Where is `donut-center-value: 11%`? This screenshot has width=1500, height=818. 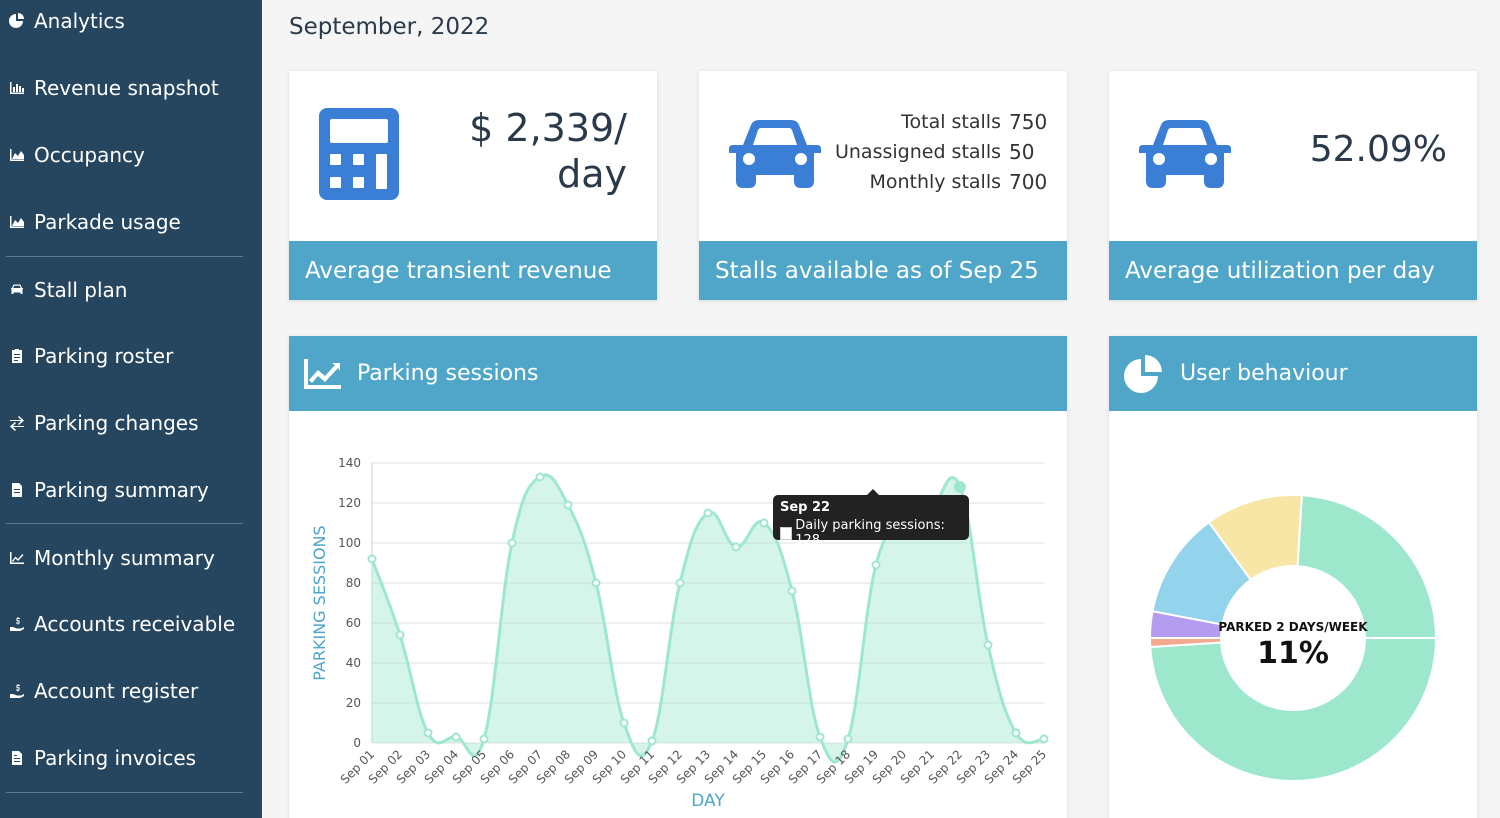
donut-center-value: 11% is located at coordinates (1293, 653).